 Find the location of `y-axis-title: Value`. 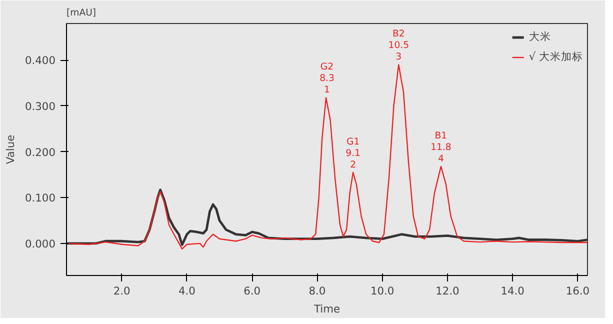

y-axis-title: Value is located at coordinates (10, 149).